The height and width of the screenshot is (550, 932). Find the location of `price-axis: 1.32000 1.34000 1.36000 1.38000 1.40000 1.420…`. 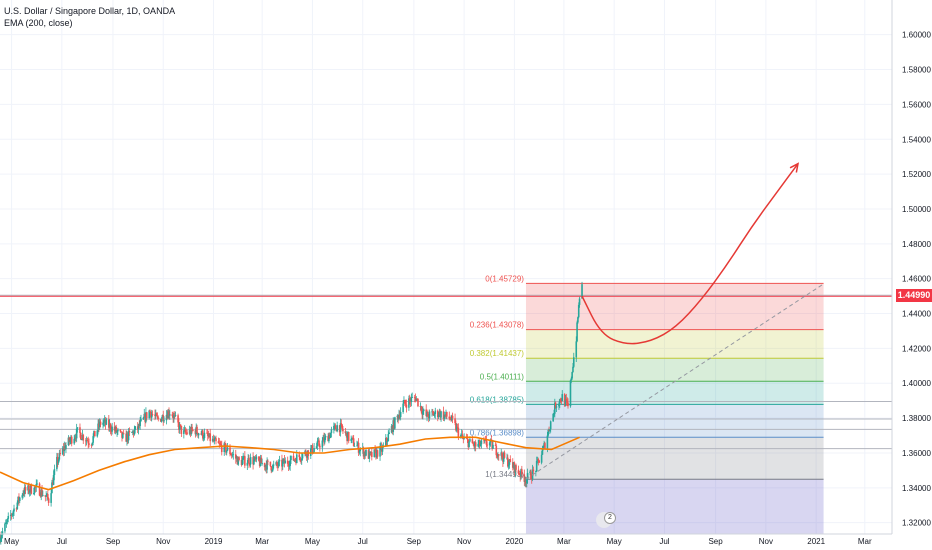

price-axis: 1.32000 1.34000 1.36000 1.38000 1.40000 1.420… is located at coordinates (911, 267).